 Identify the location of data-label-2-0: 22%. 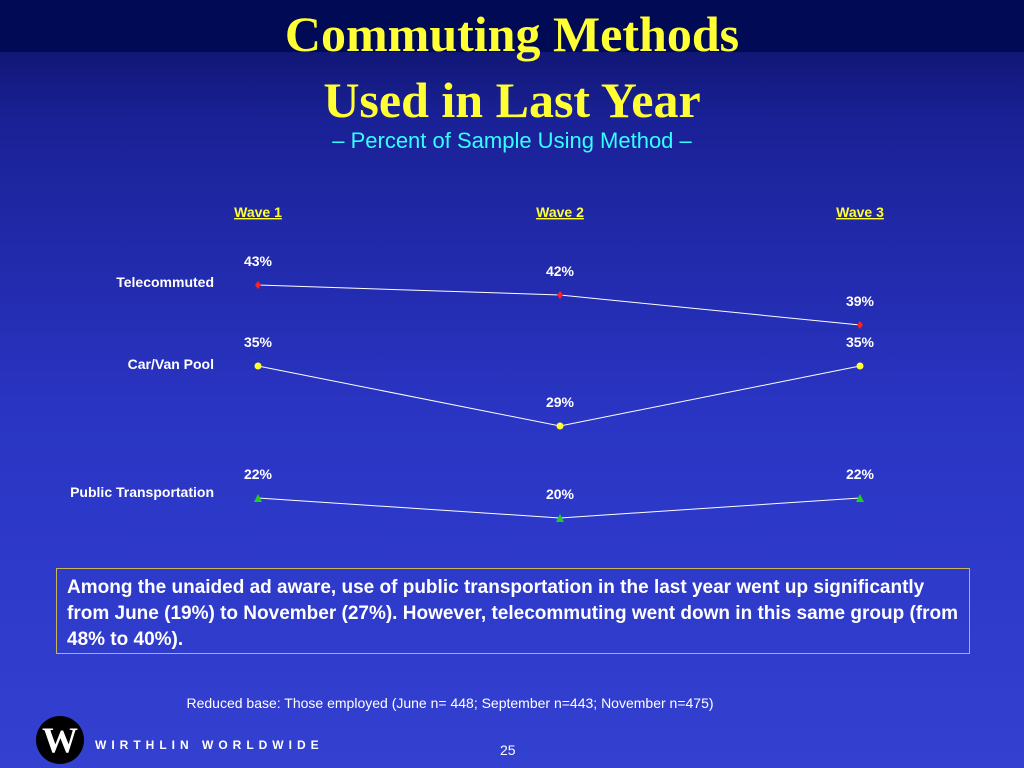
(258, 474).